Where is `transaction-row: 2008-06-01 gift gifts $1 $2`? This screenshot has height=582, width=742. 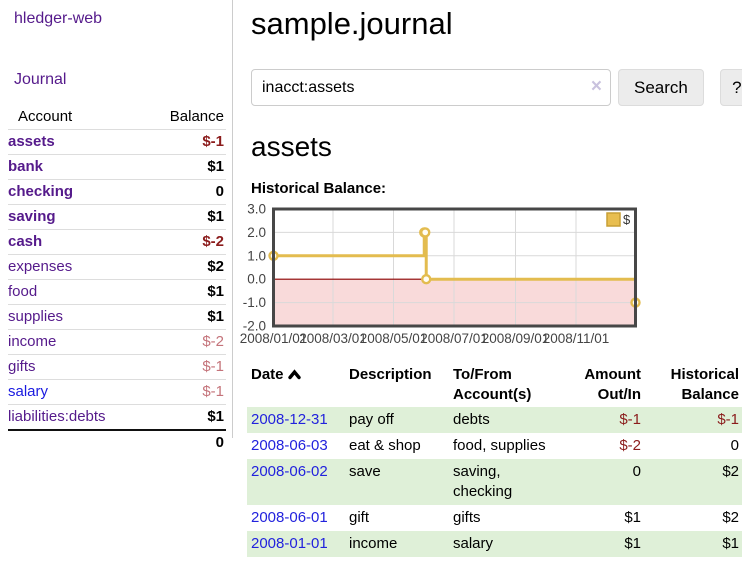 transaction-row: 2008-06-01 gift gifts $1 $2 is located at coordinates (494, 518).